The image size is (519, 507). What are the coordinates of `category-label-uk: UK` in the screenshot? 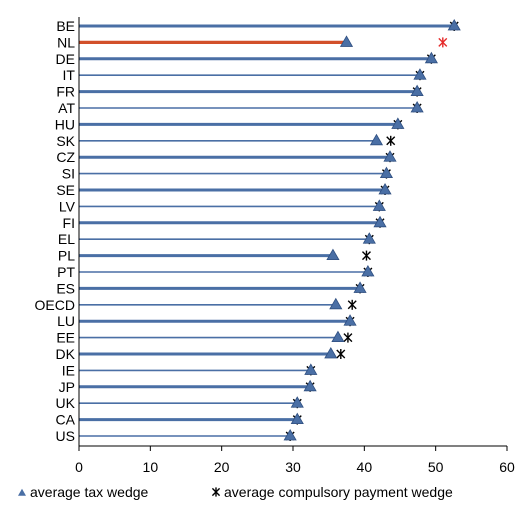 It's located at (66, 403).